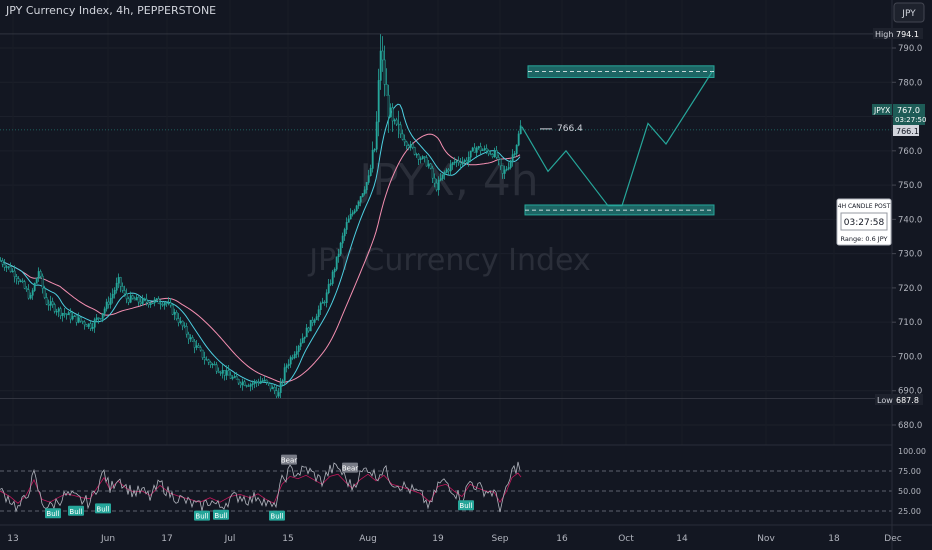  I want to click on bear-label-box, so click(350, 467).